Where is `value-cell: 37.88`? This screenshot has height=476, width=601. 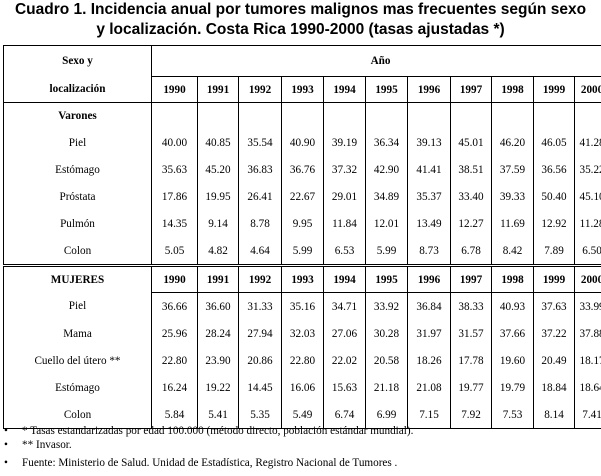
value-cell: 37.88 is located at coordinates (587, 333).